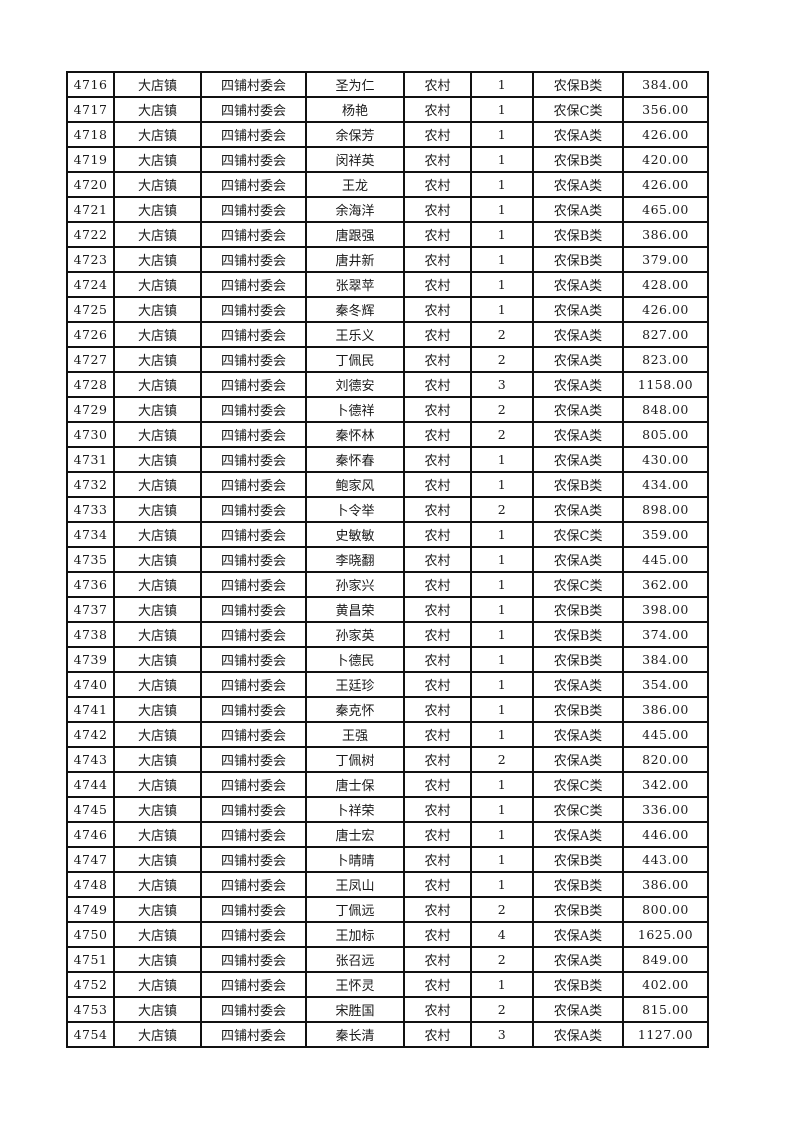 The width and height of the screenshot is (793, 1122). Describe the element at coordinates (665, 1009) in the screenshot. I see `cell-amount: 815.00` at that location.